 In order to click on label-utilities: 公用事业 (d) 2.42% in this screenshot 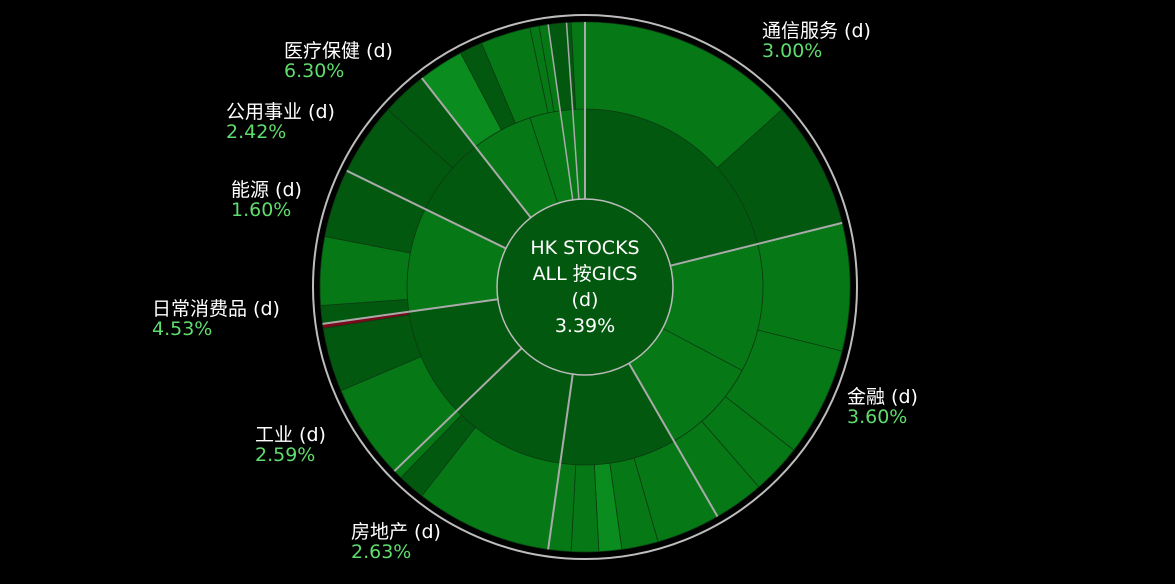, I will do `click(280, 122)`.